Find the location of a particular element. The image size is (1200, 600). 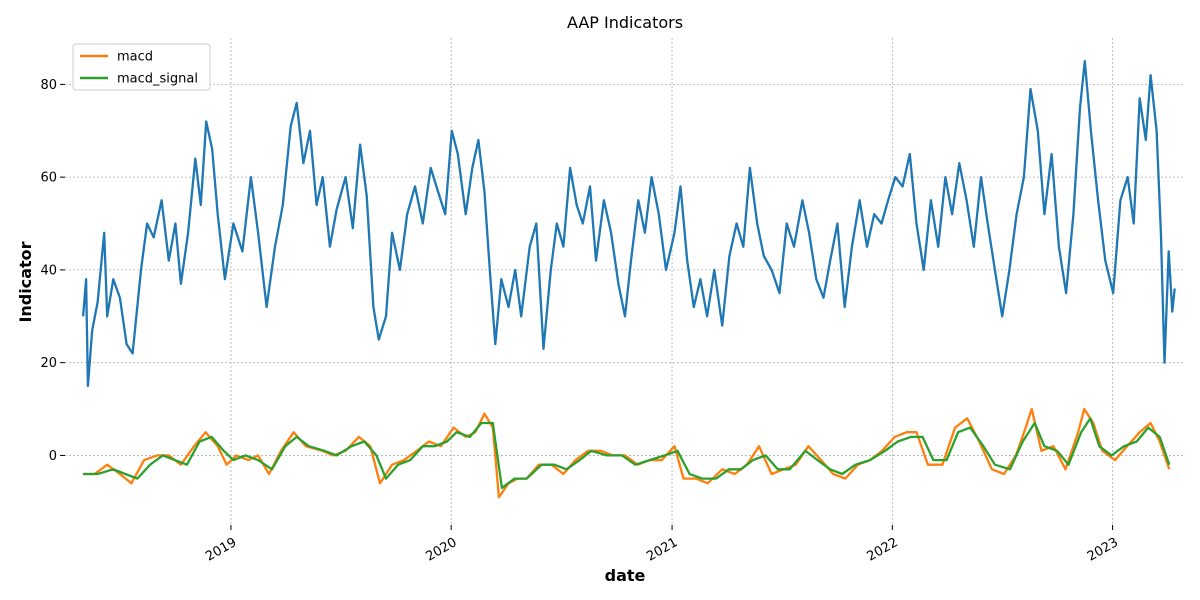

y-tick-label: 60 is located at coordinates (48, 178).